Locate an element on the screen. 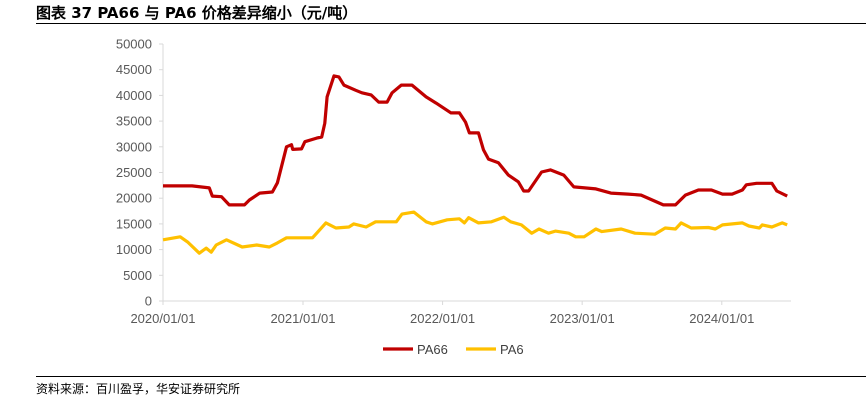 The height and width of the screenshot is (402, 866). legend-label-pa66: PA66 is located at coordinates (432, 349).